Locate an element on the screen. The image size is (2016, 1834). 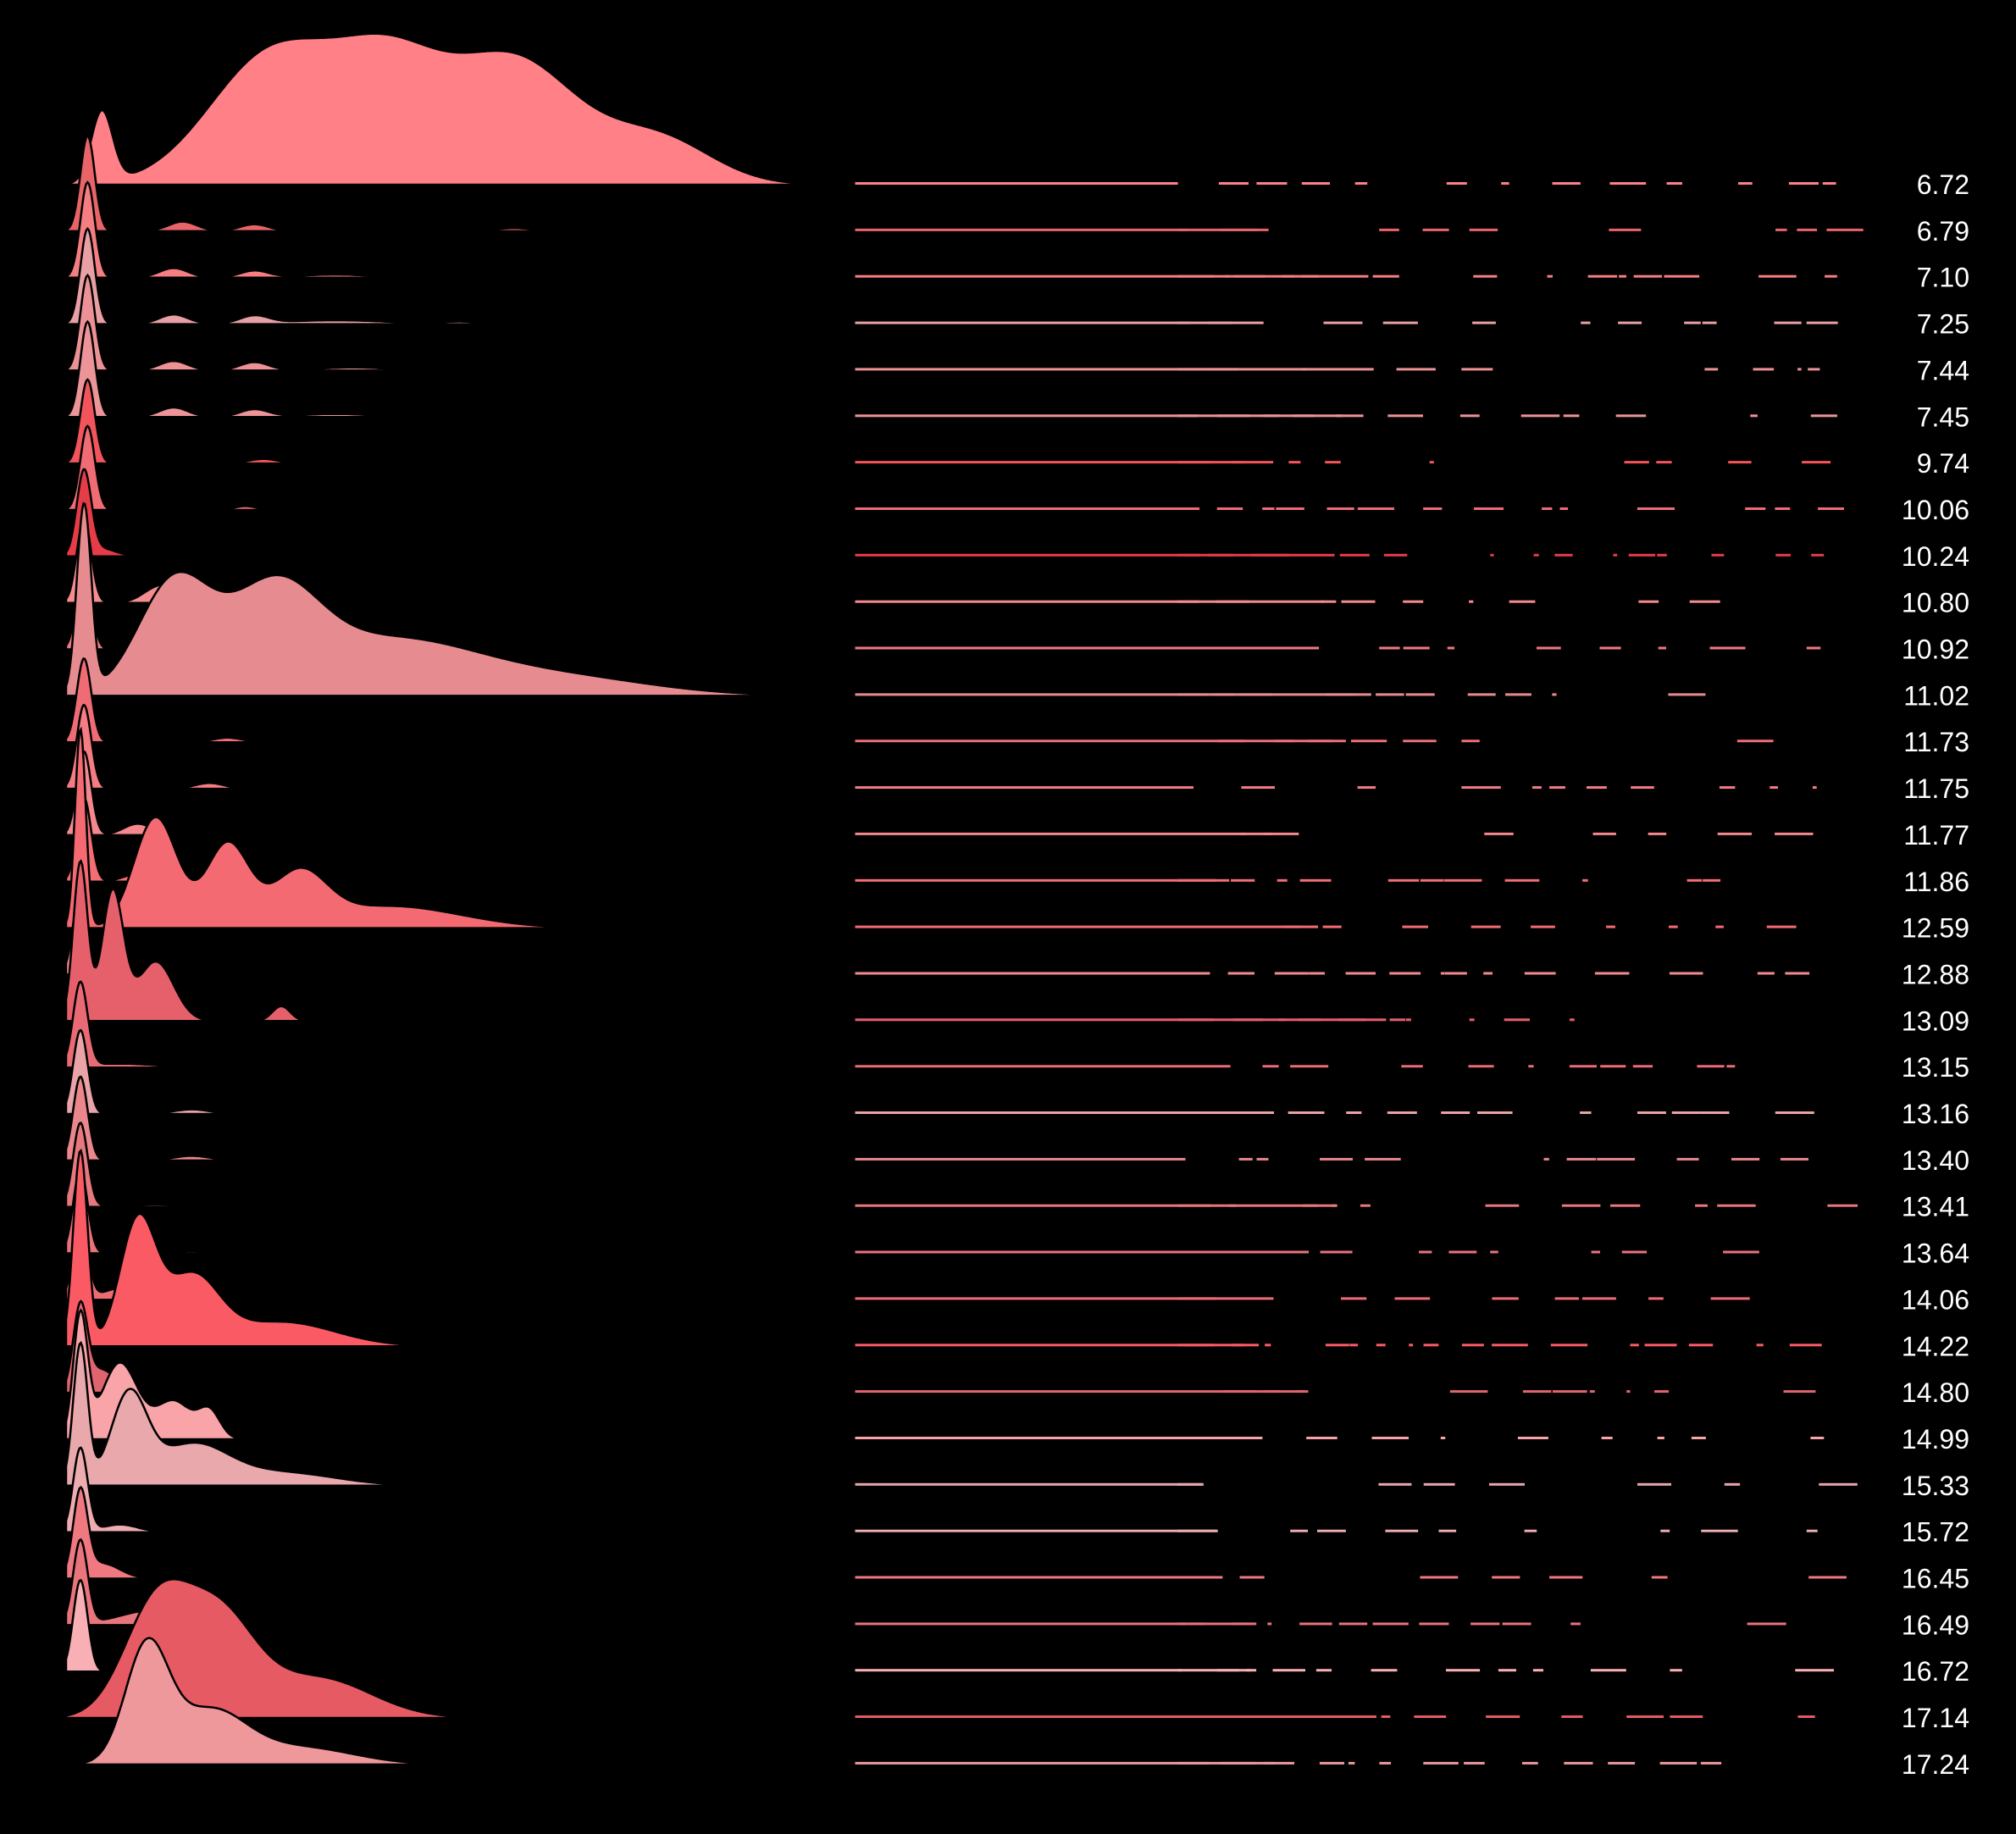
row-label: 13.41 is located at coordinates (1935, 1207).